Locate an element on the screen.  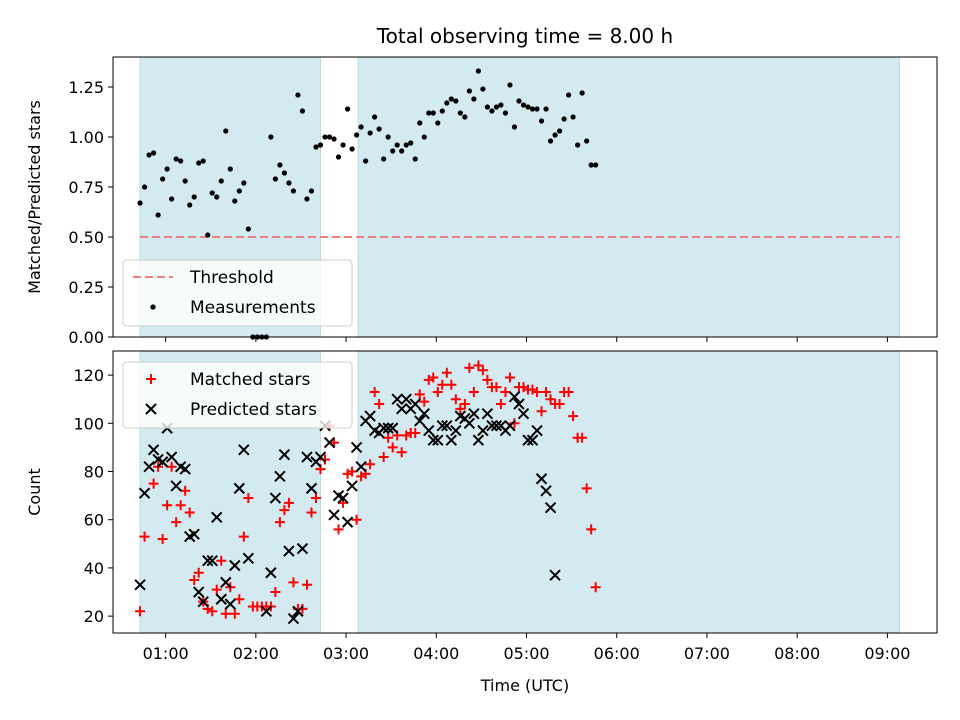
x-tick-label: 06:00 is located at coordinates (617, 653).